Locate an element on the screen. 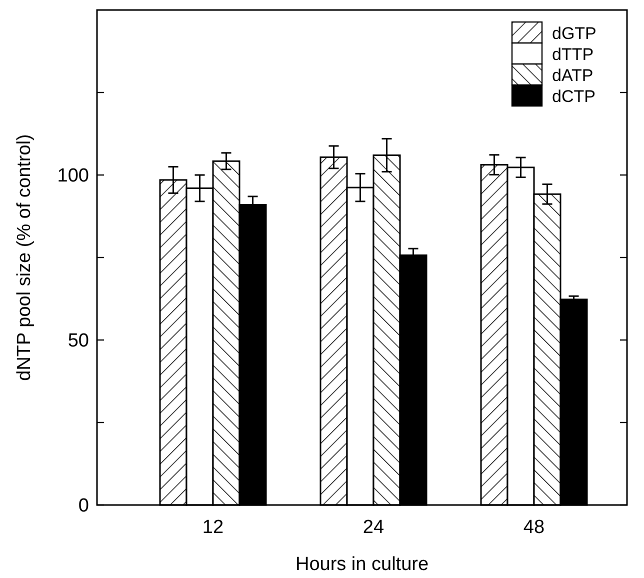  legend-label: dATP is located at coordinates (573, 75).